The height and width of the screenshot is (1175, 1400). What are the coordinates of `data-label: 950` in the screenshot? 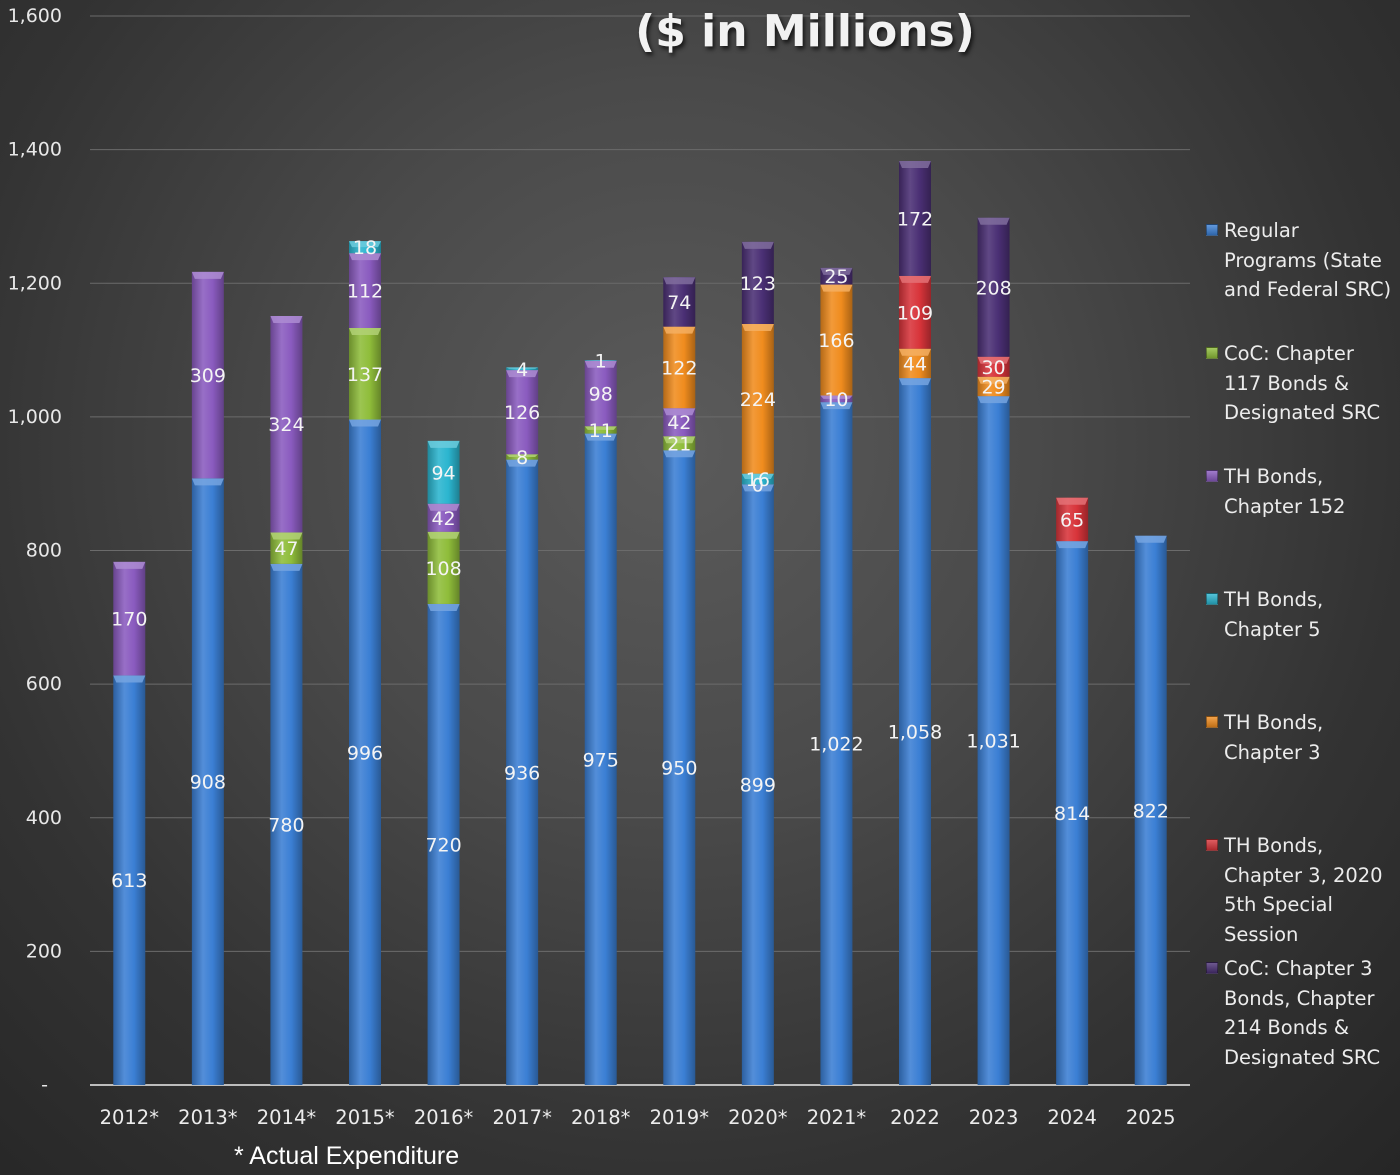 It's located at (679, 769).